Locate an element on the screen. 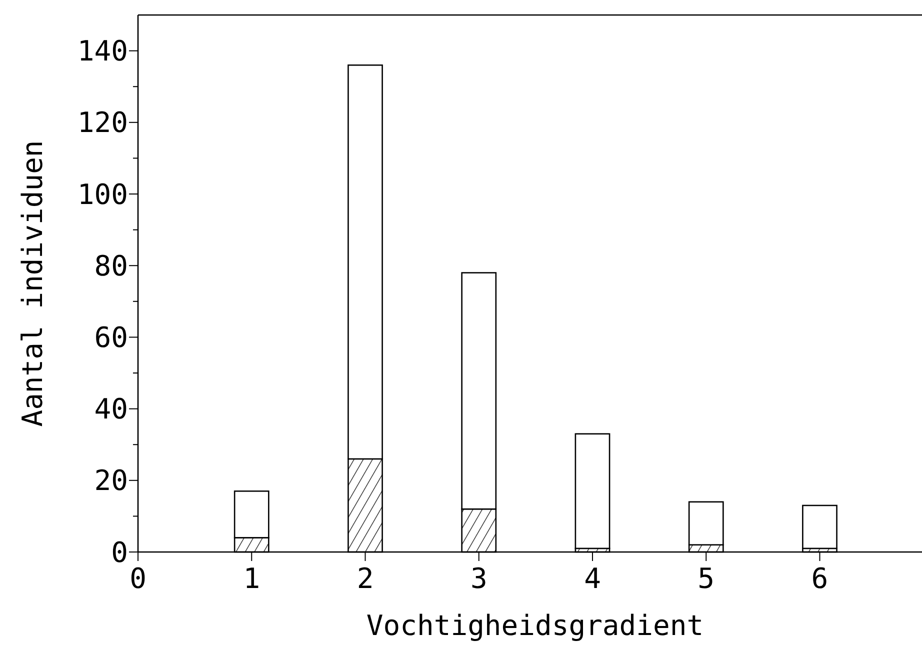  x-tick-label: 3 is located at coordinates (479, 578).